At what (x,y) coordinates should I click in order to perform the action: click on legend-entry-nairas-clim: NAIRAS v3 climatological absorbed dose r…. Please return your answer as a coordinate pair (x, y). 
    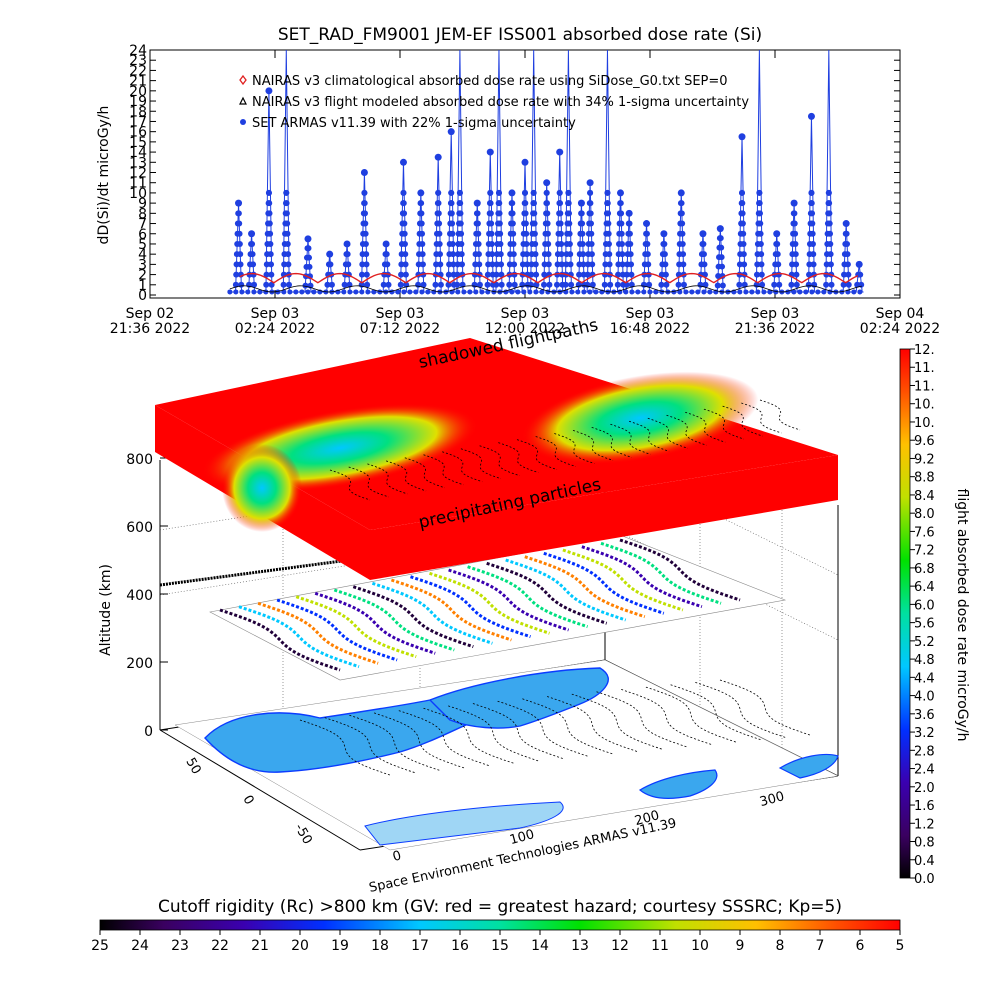
    Looking at the image, I should click on (483, 81).